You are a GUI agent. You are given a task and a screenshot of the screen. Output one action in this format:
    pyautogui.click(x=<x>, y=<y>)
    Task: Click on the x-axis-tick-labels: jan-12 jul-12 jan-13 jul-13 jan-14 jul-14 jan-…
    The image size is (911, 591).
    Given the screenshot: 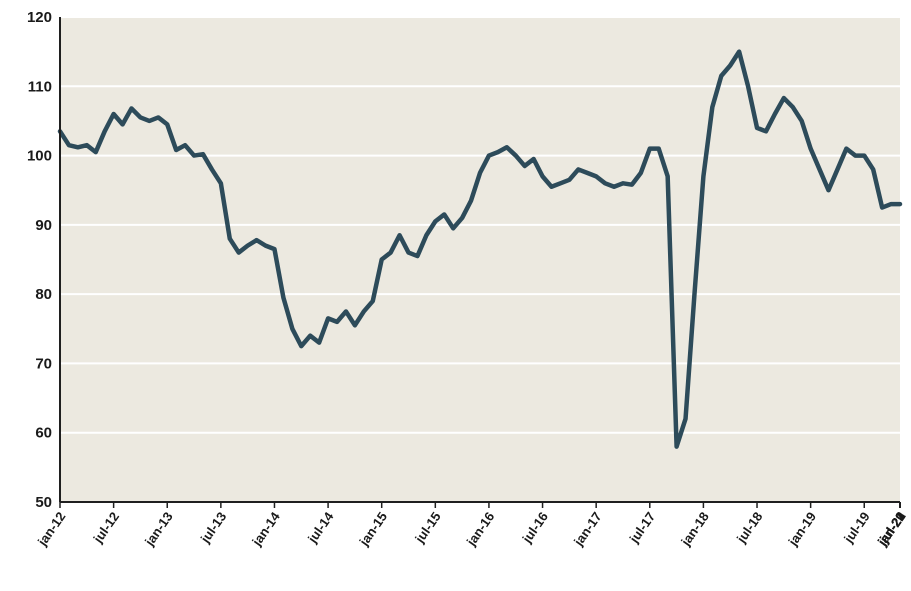 What is the action you would take?
    pyautogui.click(x=471, y=528)
    